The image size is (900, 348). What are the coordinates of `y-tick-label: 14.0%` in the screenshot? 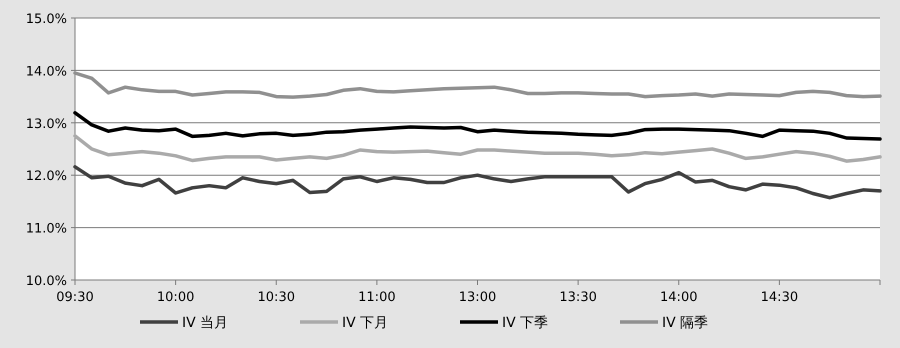 It's located at (46, 72).